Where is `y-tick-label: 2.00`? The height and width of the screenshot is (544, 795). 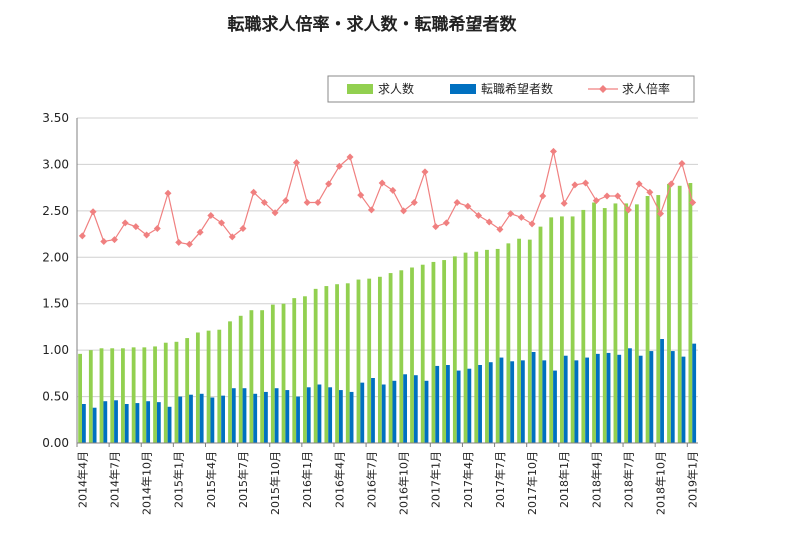 y-tick-label: 2.00 is located at coordinates (55, 257).